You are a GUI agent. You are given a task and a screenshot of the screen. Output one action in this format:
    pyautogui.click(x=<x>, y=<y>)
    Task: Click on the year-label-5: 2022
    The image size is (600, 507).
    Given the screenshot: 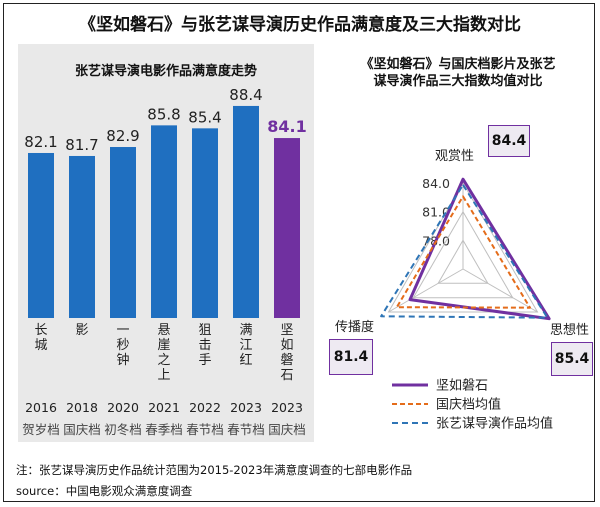 What is the action you would take?
    pyautogui.click(x=205, y=407)
    